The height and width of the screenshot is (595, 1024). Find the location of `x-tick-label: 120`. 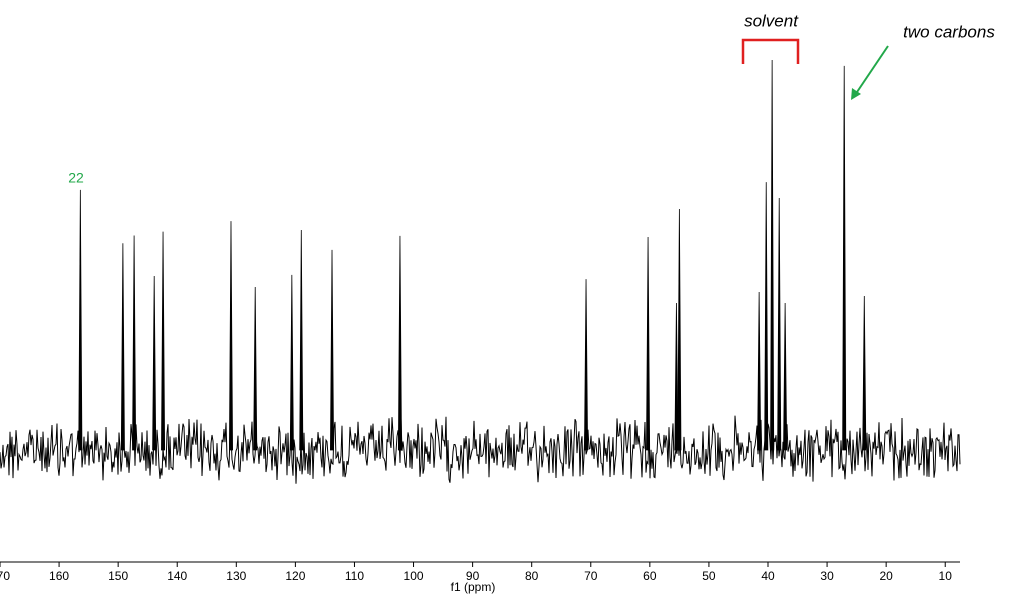

x-tick-label: 120 is located at coordinates (295, 576).